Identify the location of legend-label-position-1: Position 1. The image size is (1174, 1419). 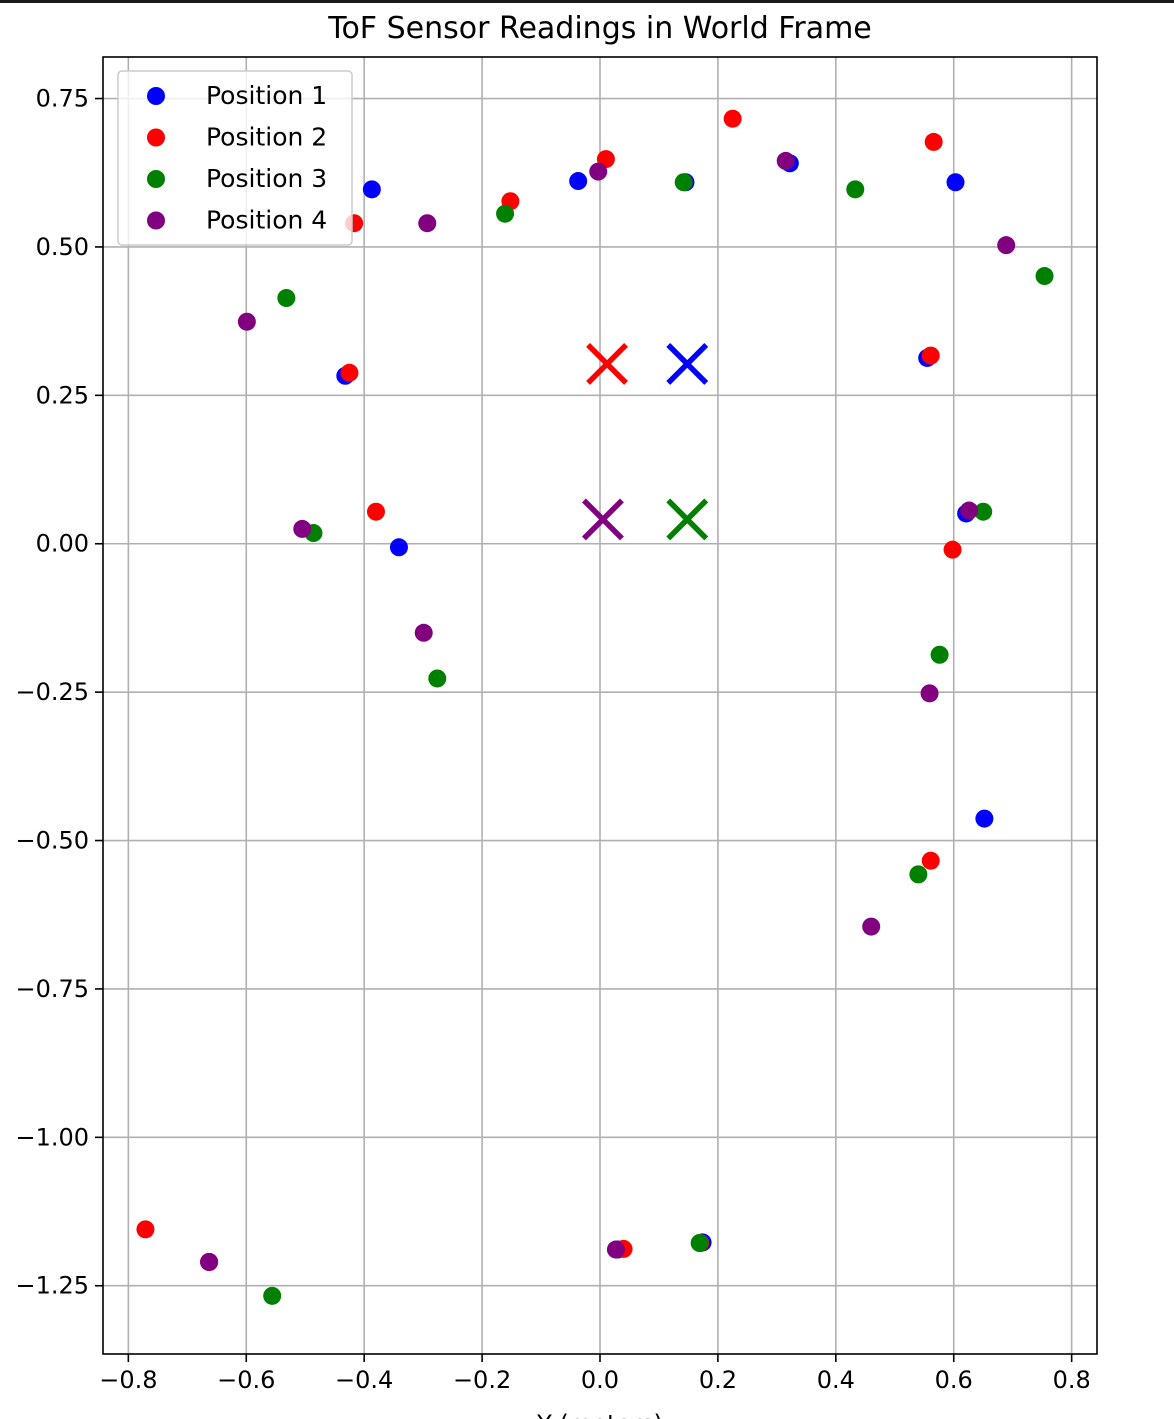
(266, 95).